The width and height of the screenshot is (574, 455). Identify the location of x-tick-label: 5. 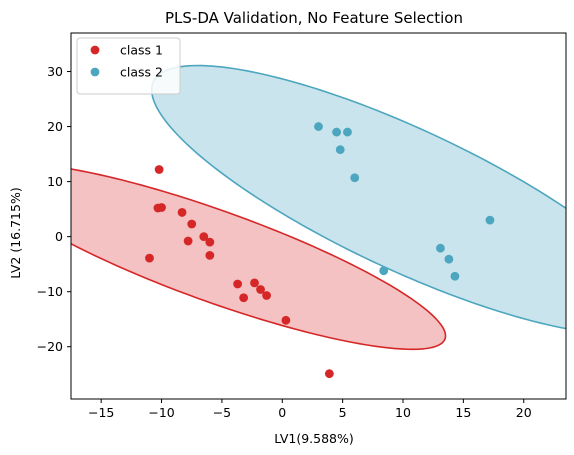
(343, 412).